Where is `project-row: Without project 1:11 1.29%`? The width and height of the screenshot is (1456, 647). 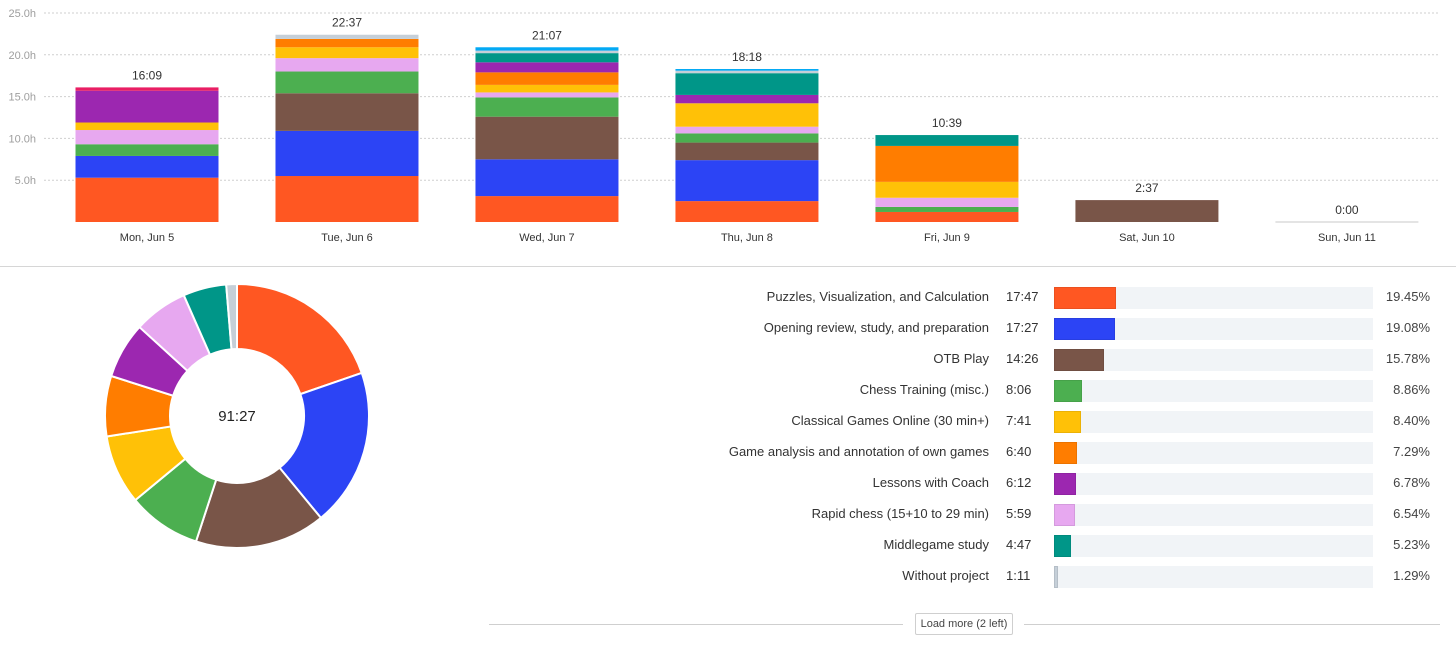 project-row: Without project 1:11 1.29% is located at coordinates (1078, 576).